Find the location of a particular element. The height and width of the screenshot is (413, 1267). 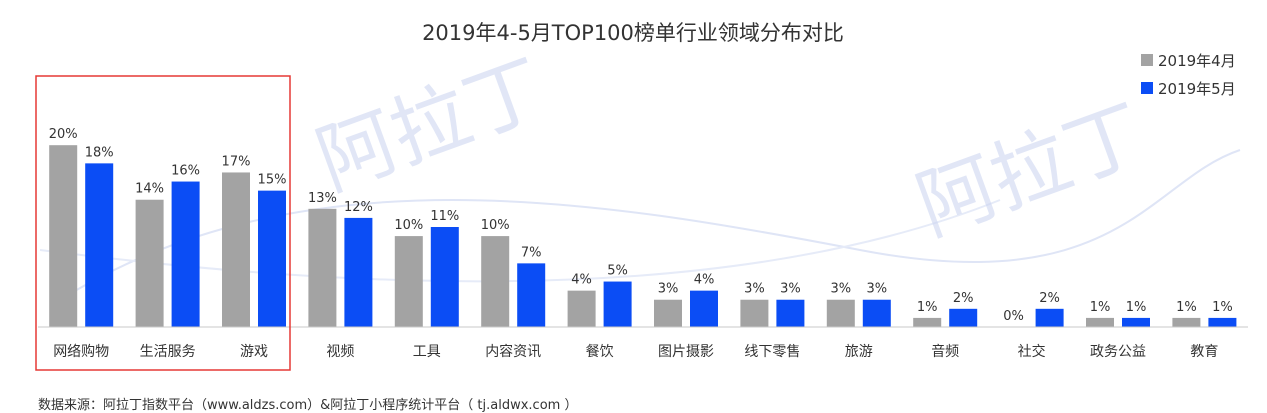

legend-label-april: 2019年4月 is located at coordinates (1197, 61).